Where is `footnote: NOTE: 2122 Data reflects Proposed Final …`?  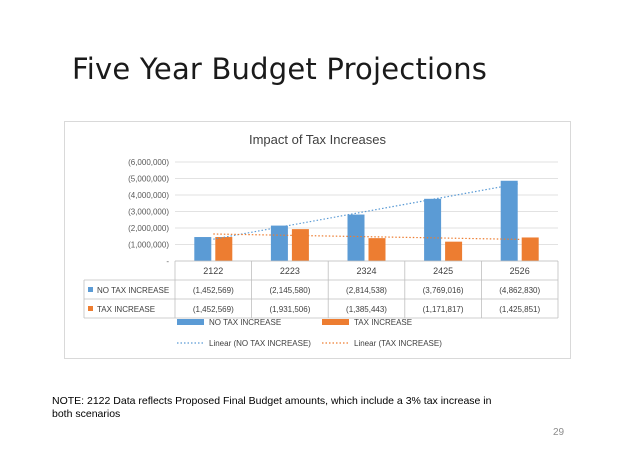
footnote: NOTE: 2122 Data reflects Proposed Final … is located at coordinates (272, 407).